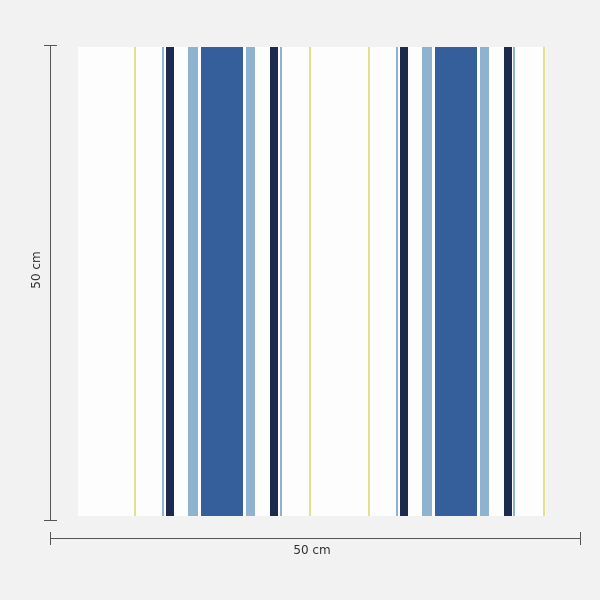 This screenshot has width=600, height=600. I want to click on height-dimension-line, so click(50, 283).